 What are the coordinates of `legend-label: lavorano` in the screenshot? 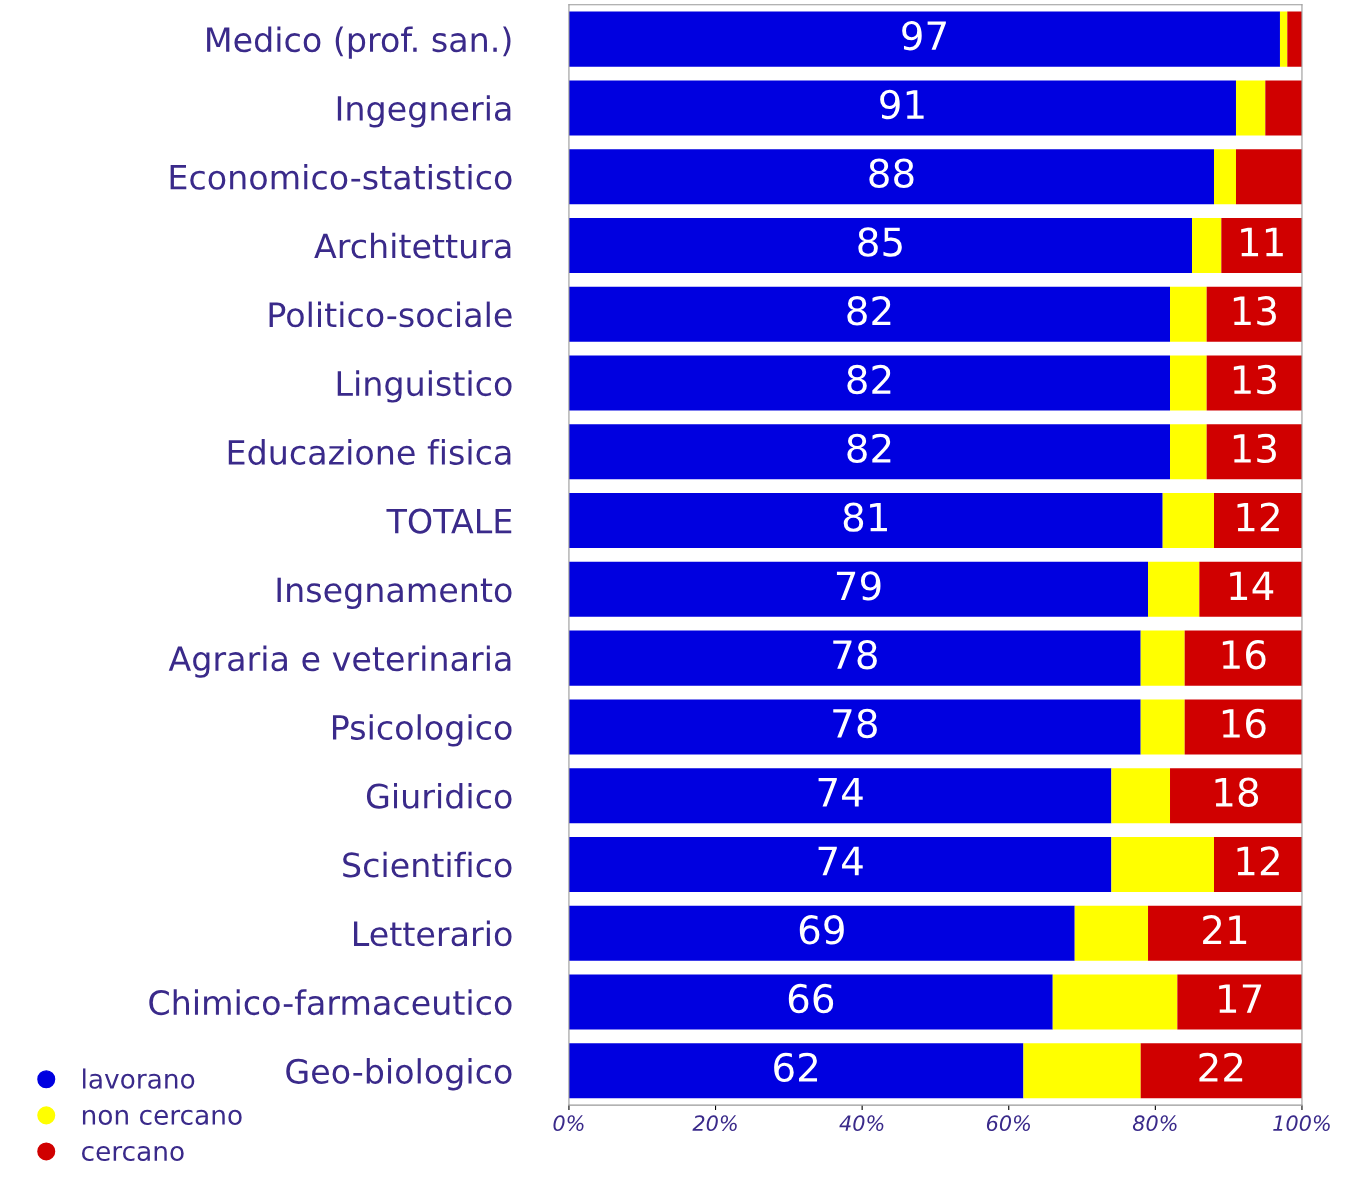 It's located at (139, 1078).